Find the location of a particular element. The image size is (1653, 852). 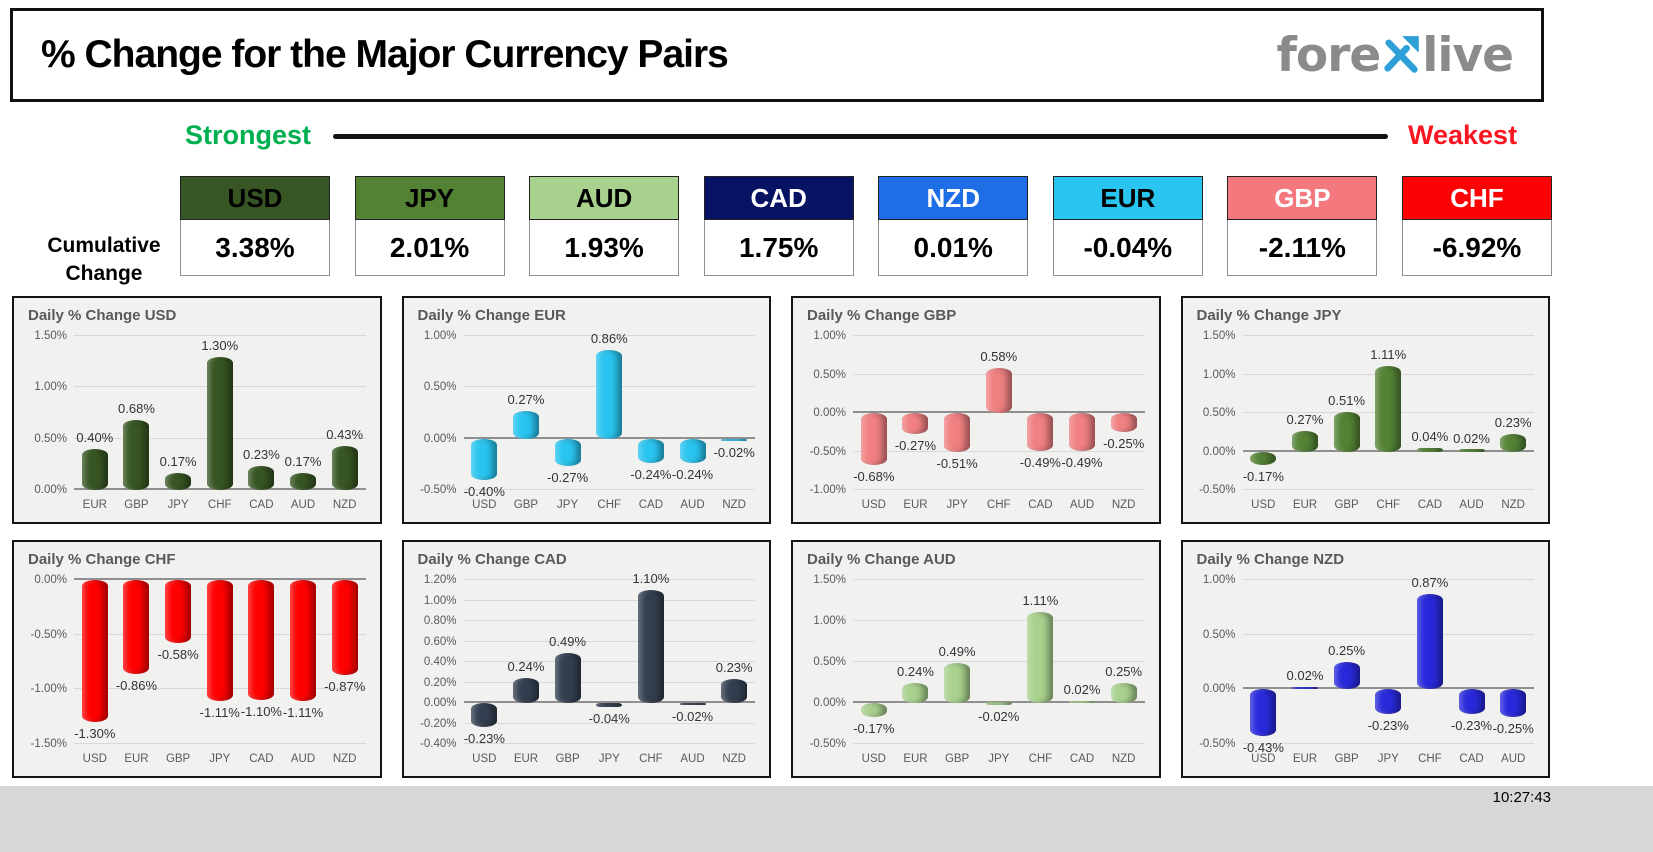

value-label: 0.04% is located at coordinates (1430, 437).